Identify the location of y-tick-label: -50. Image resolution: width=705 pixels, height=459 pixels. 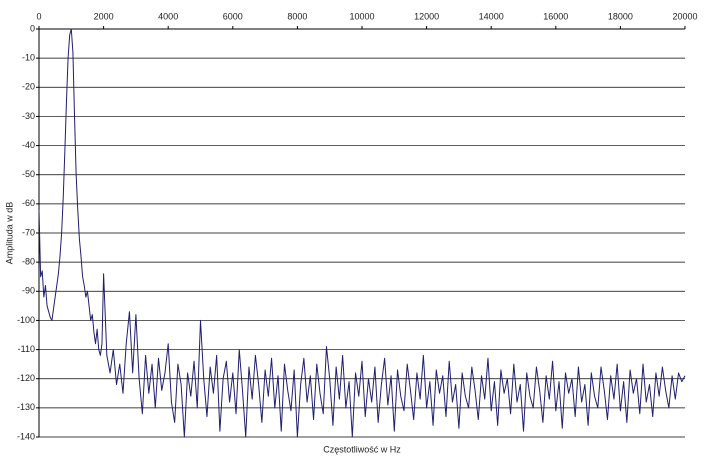
(28, 174).